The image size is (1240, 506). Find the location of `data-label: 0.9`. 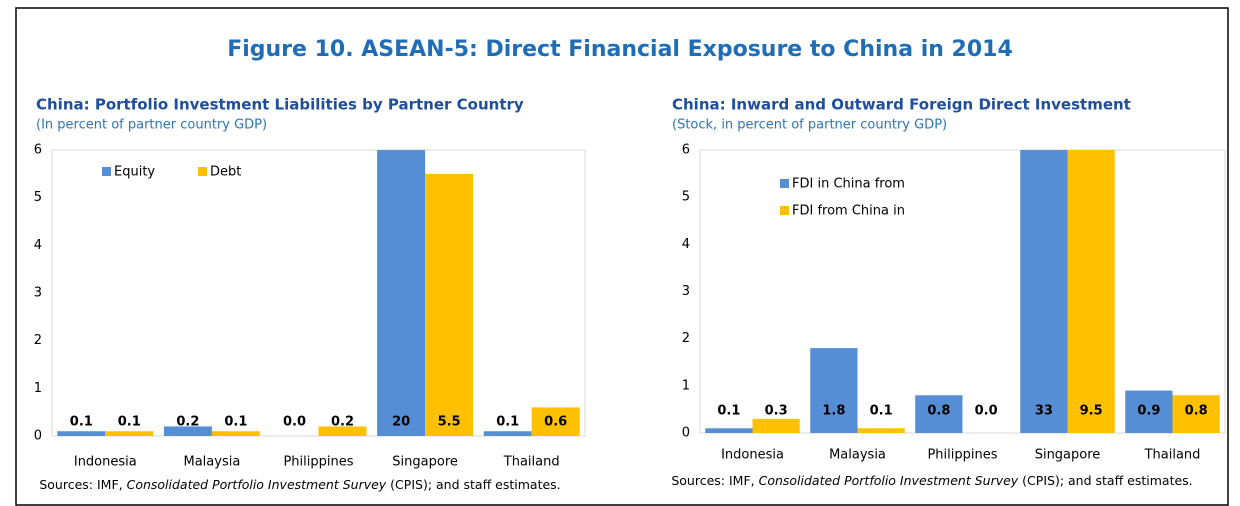

data-label: 0.9 is located at coordinates (1148, 411).